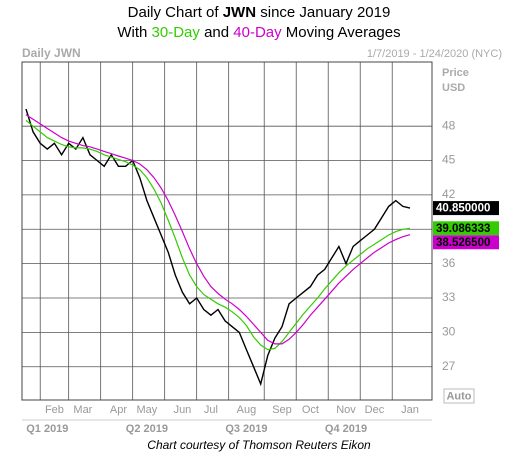 This screenshot has height=460, width=518. I want to click on y-tick-label: 30, so click(449, 332).